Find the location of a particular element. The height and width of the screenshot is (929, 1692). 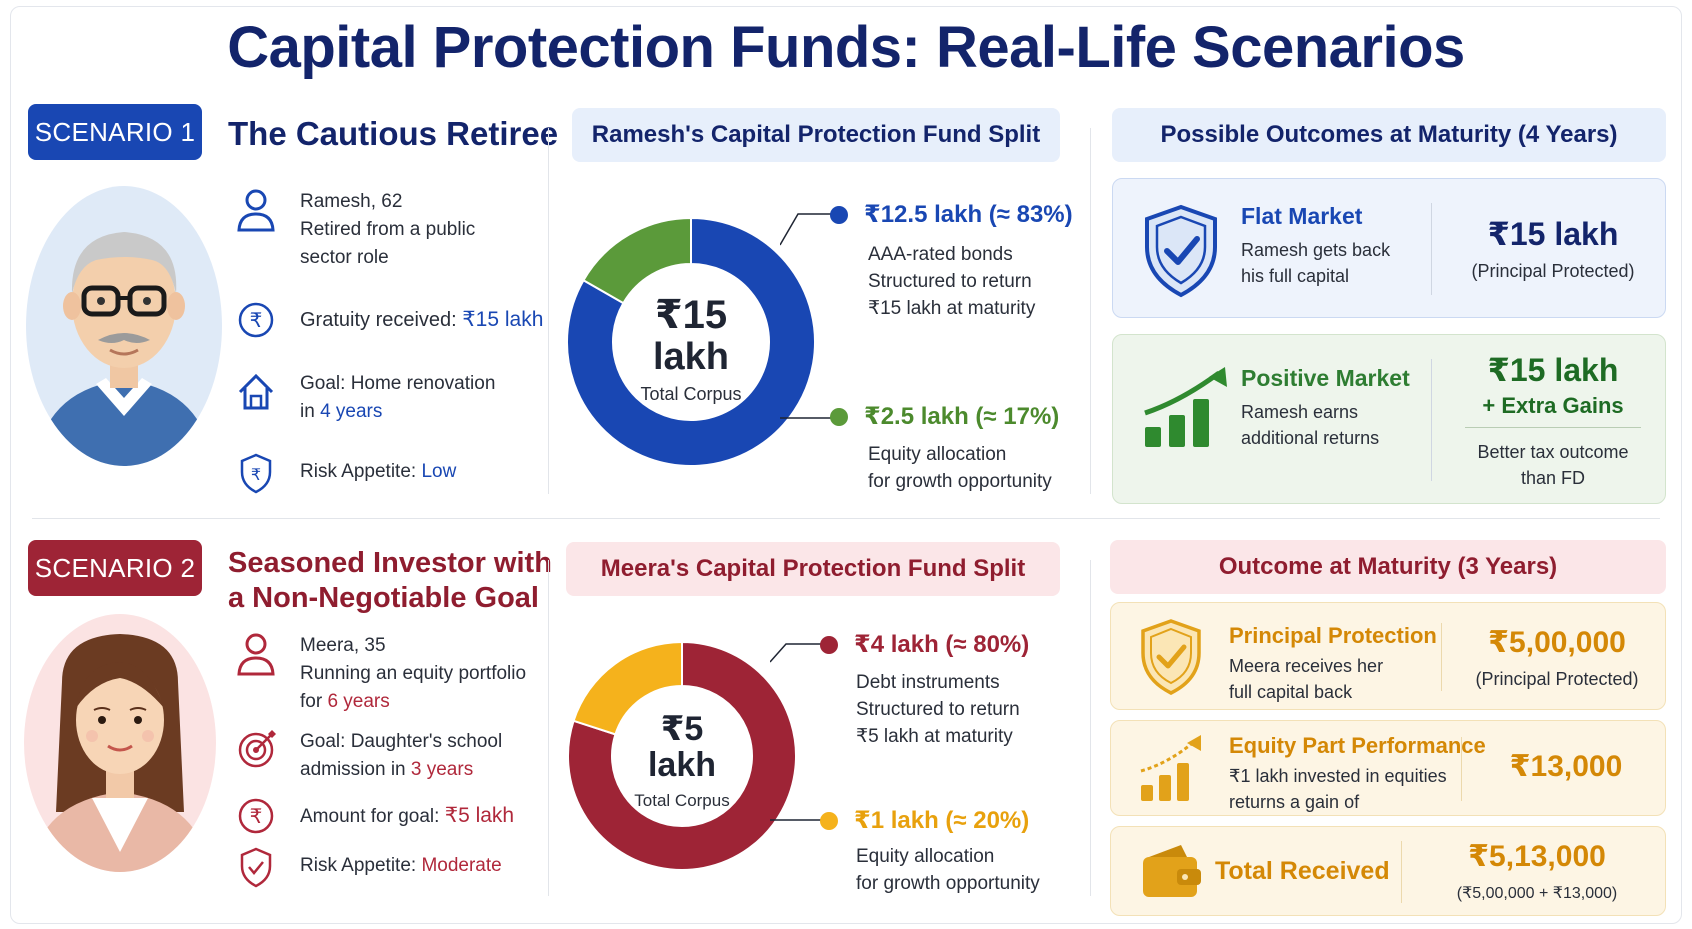

positive-market-title: Positive Market is located at coordinates (1325, 378).